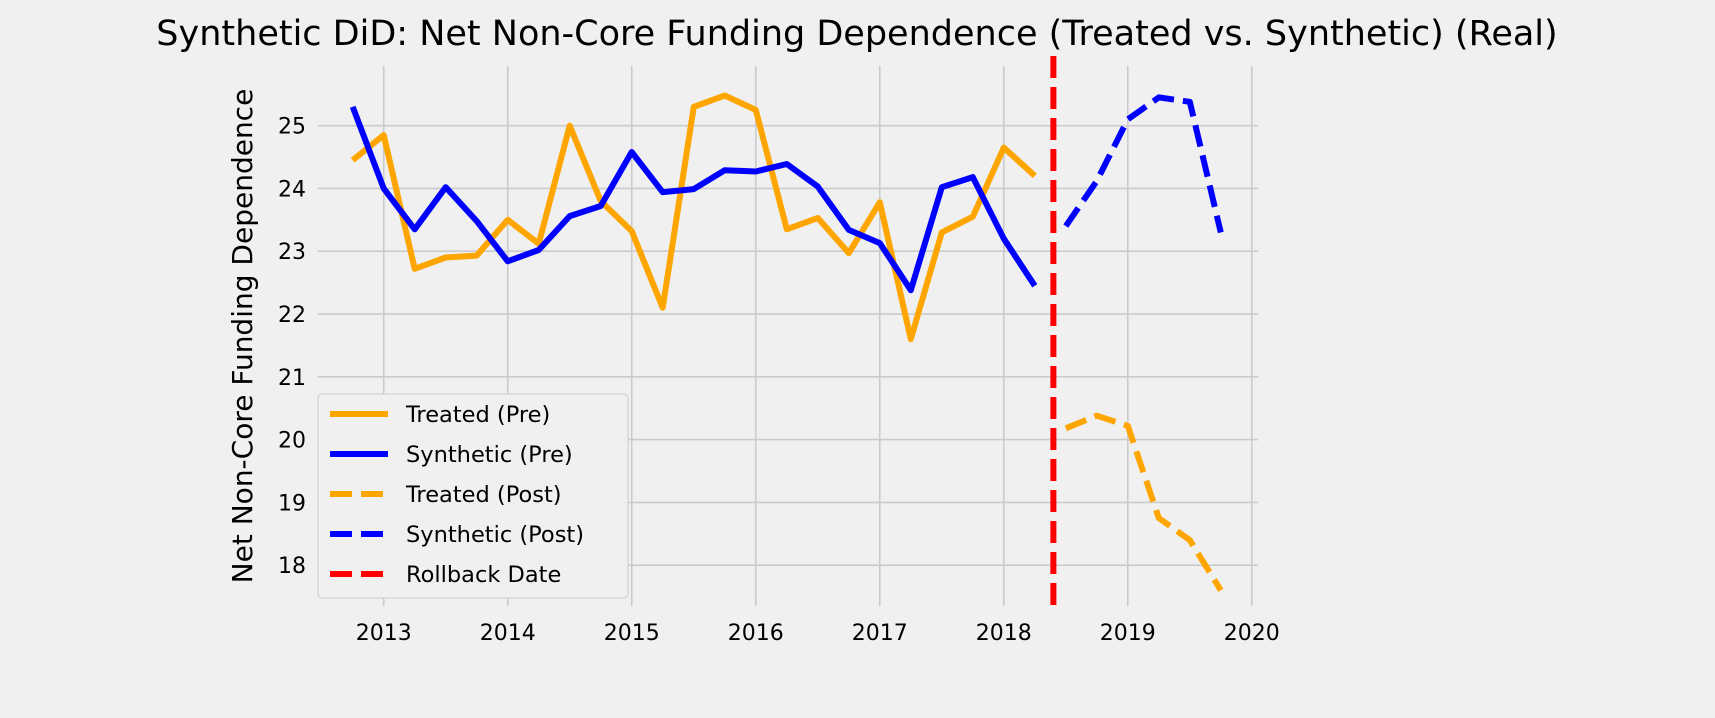 The height and width of the screenshot is (718, 1715). What do you see at coordinates (489, 455) in the screenshot?
I see `legend-label: Synthetic (Pre)` at bounding box center [489, 455].